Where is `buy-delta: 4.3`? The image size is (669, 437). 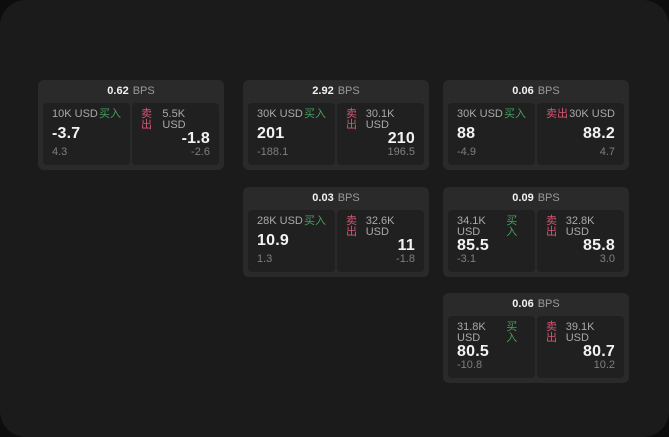
buy-delta: 4.3 is located at coordinates (60, 152).